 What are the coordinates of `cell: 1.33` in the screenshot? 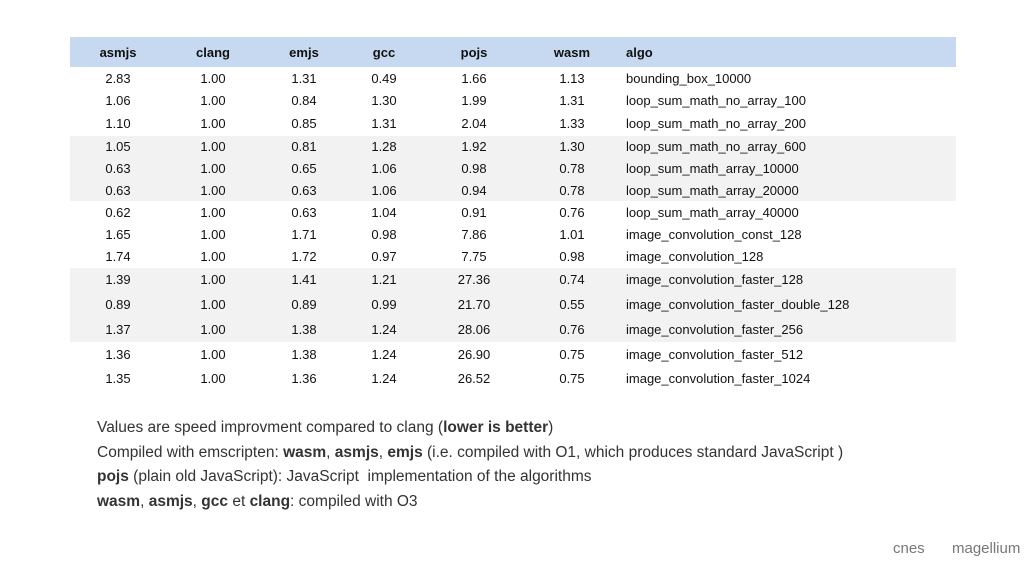 It's located at (572, 124).